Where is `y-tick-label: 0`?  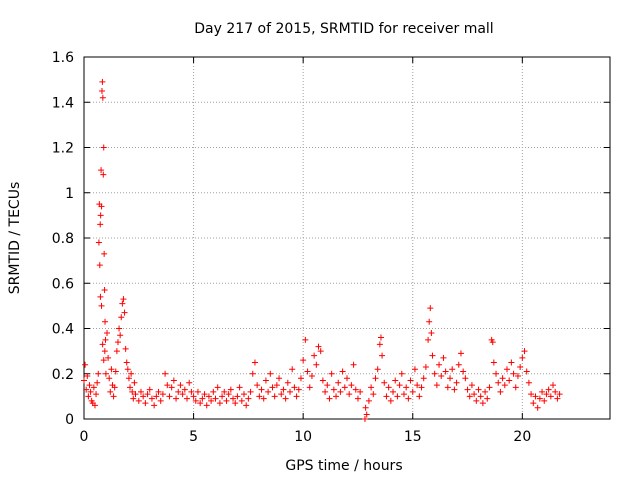 y-tick-label: 0 is located at coordinates (69, 420).